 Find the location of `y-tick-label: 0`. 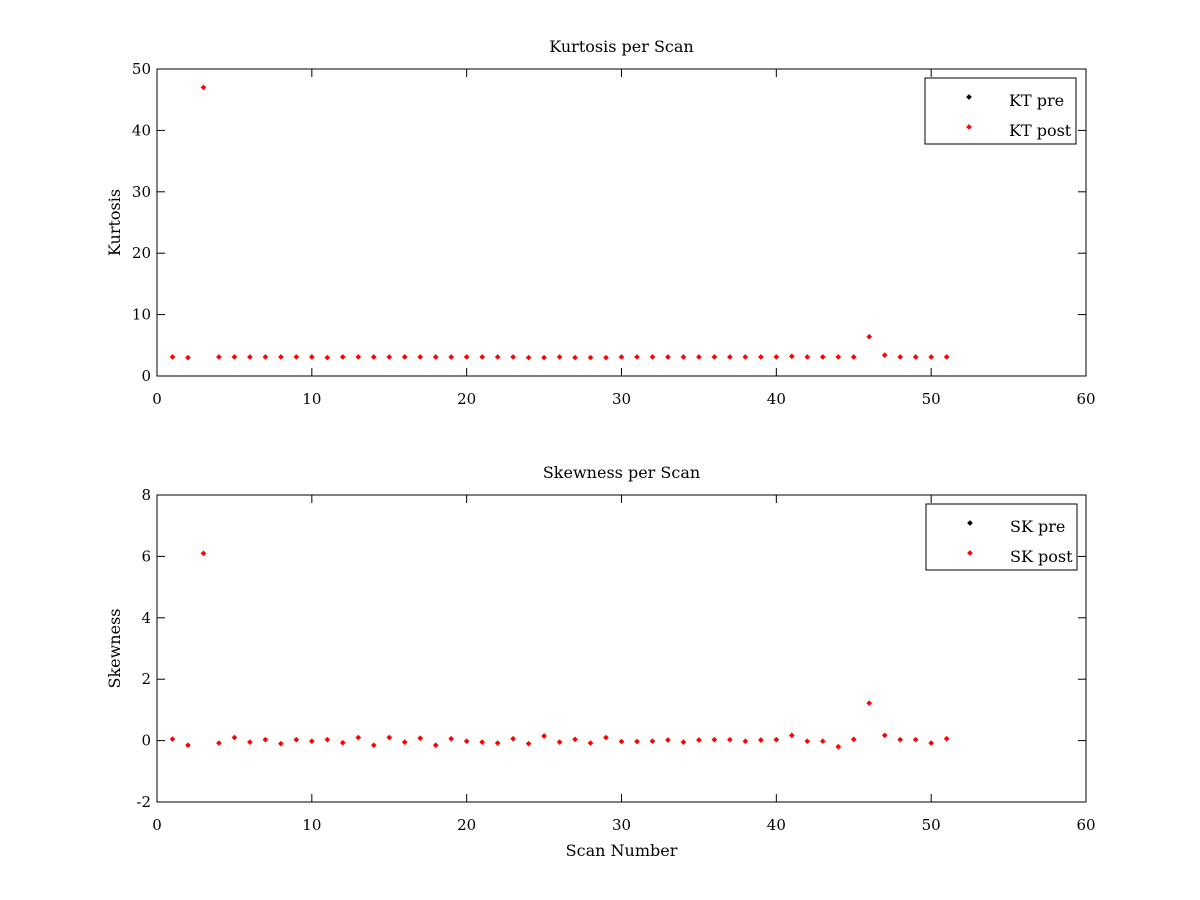

y-tick-label: 0 is located at coordinates (146, 376).